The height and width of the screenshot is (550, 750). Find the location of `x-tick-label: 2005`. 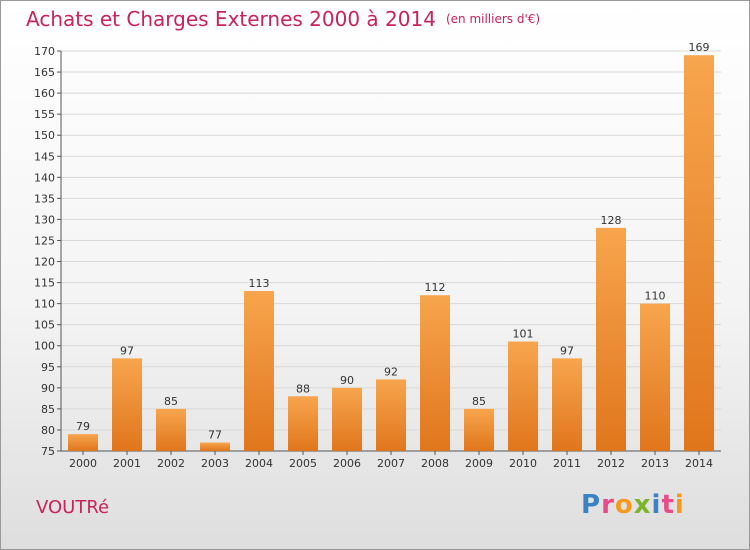

x-tick-label: 2005 is located at coordinates (303, 463).